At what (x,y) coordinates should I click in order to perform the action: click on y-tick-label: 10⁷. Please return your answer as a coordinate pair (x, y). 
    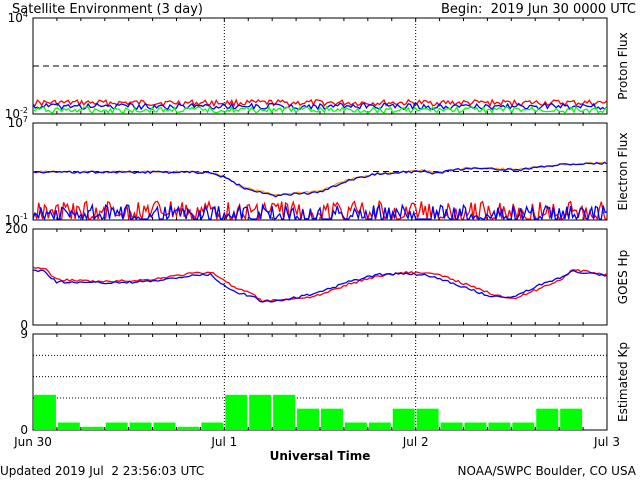
    Looking at the image, I should click on (18, 122).